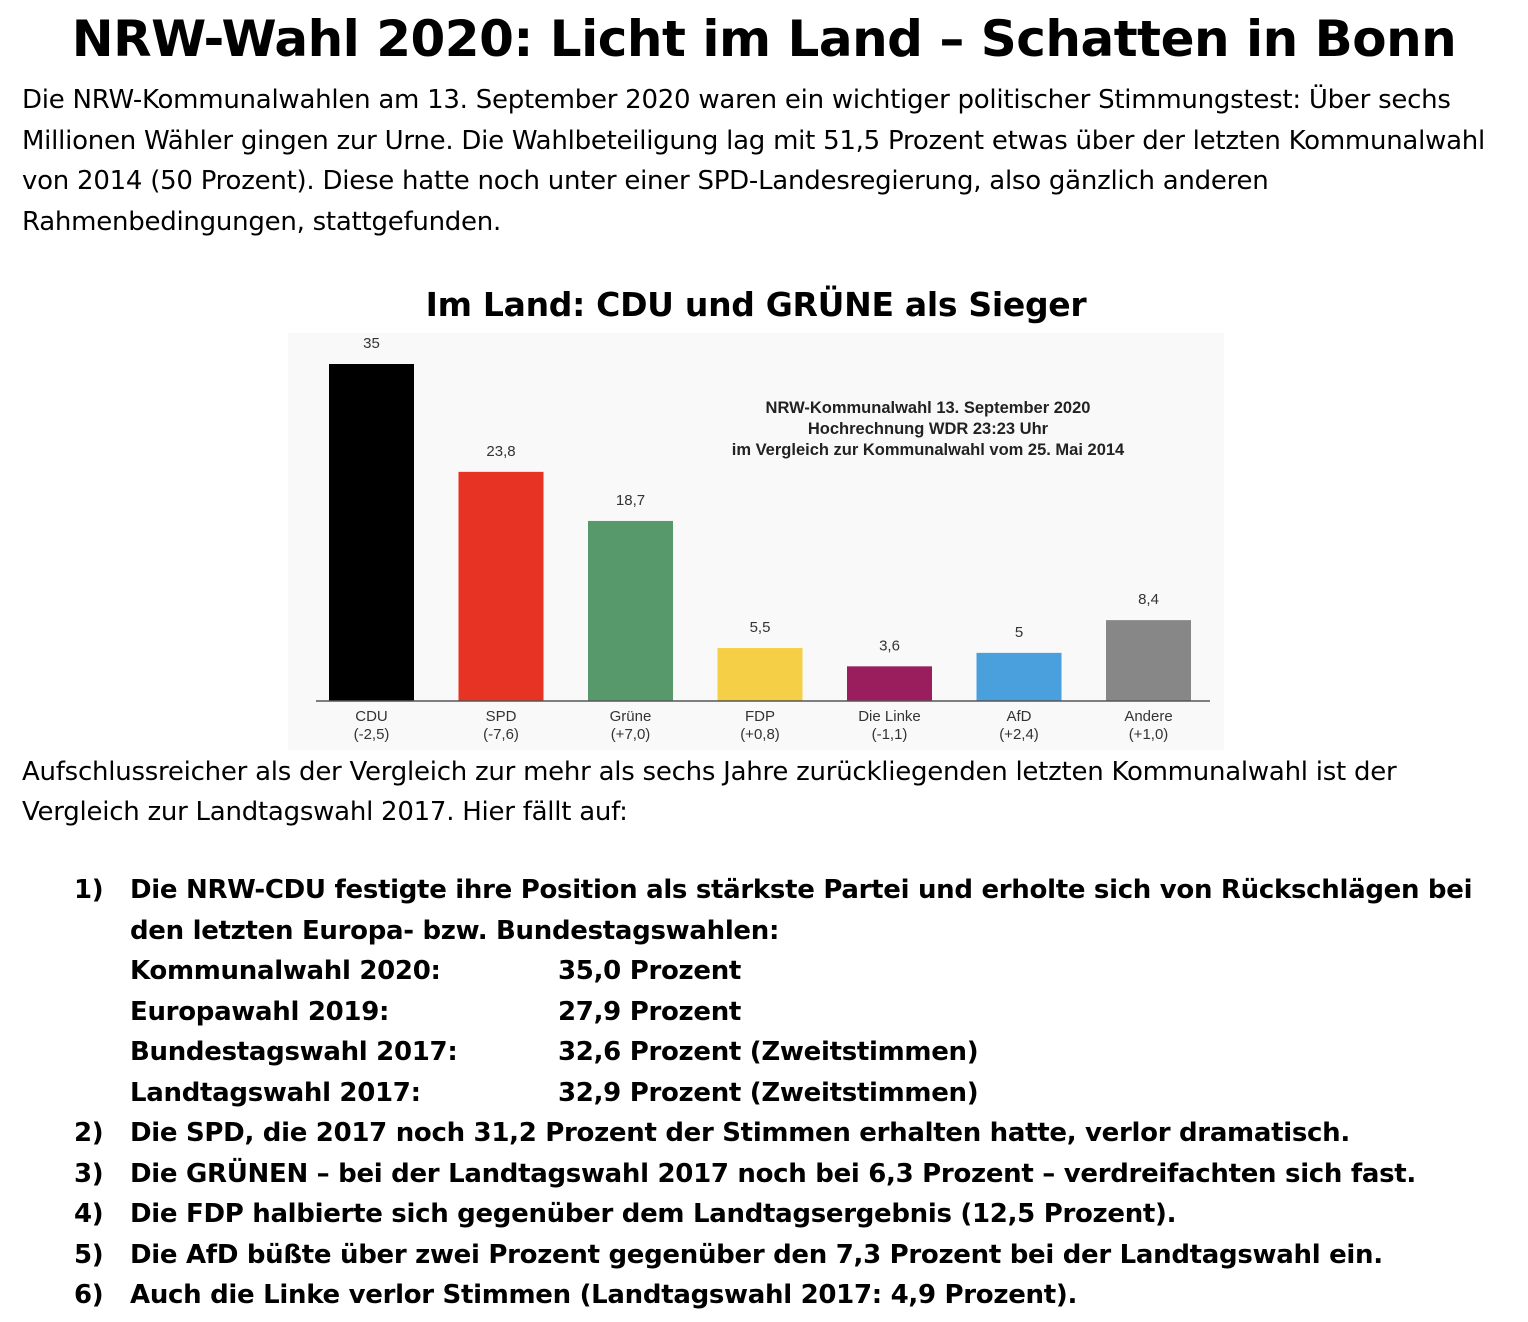 The width and height of the screenshot is (1528, 1322). Describe the element at coordinates (650, 1011) in the screenshot. I see `cdu-result-value: 27,9 Prozent` at that location.